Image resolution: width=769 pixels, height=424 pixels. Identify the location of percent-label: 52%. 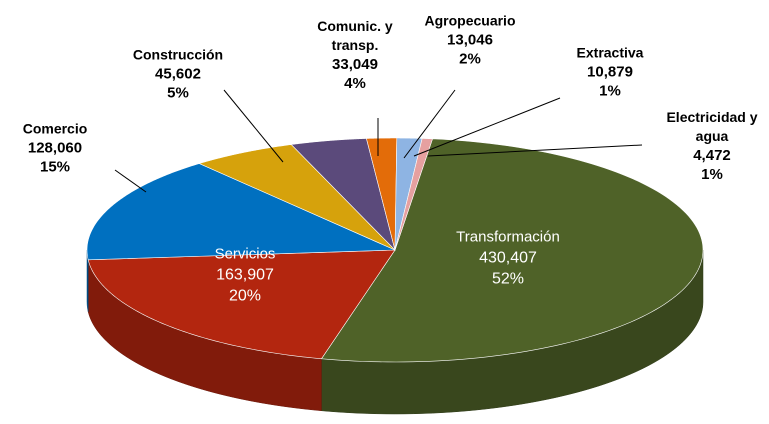
(508, 279).